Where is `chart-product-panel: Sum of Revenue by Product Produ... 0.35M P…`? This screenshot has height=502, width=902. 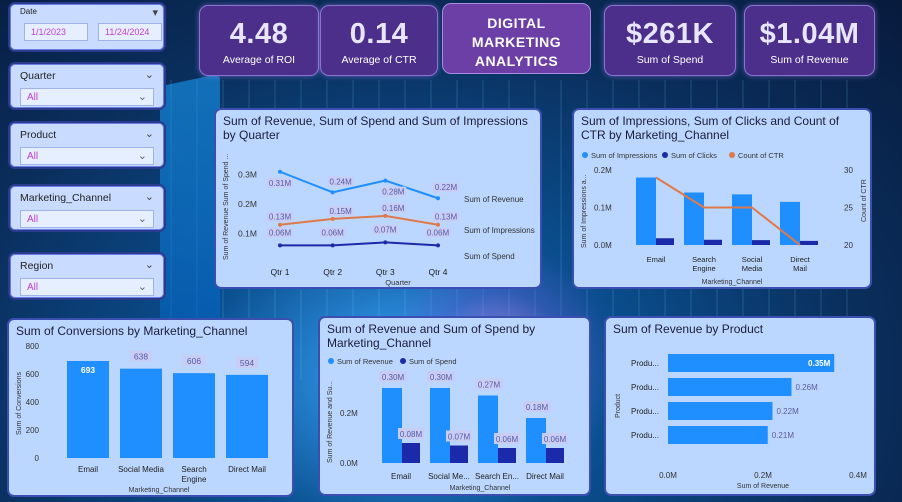
chart-product-panel: Sum of Revenue by Product Produ... 0.35M P… is located at coordinates (740, 406).